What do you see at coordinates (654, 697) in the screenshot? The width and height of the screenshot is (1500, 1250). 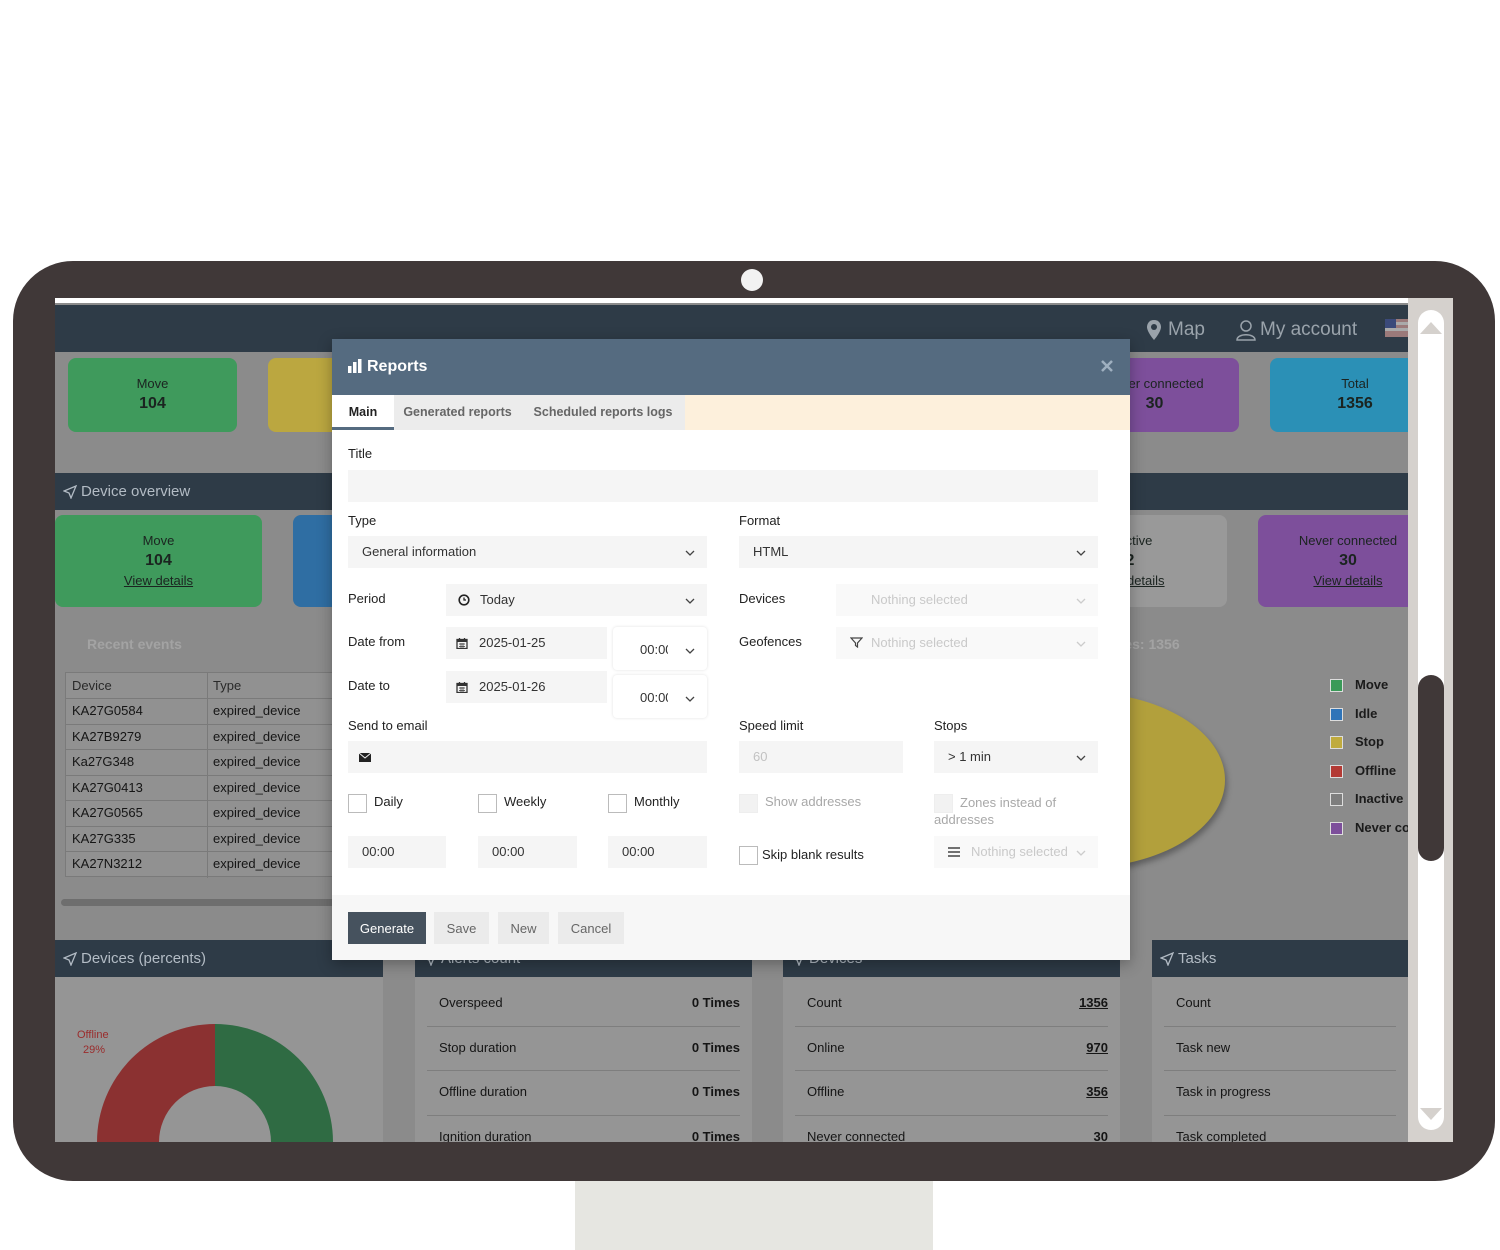 I see `time-value: 00:00` at bounding box center [654, 697].